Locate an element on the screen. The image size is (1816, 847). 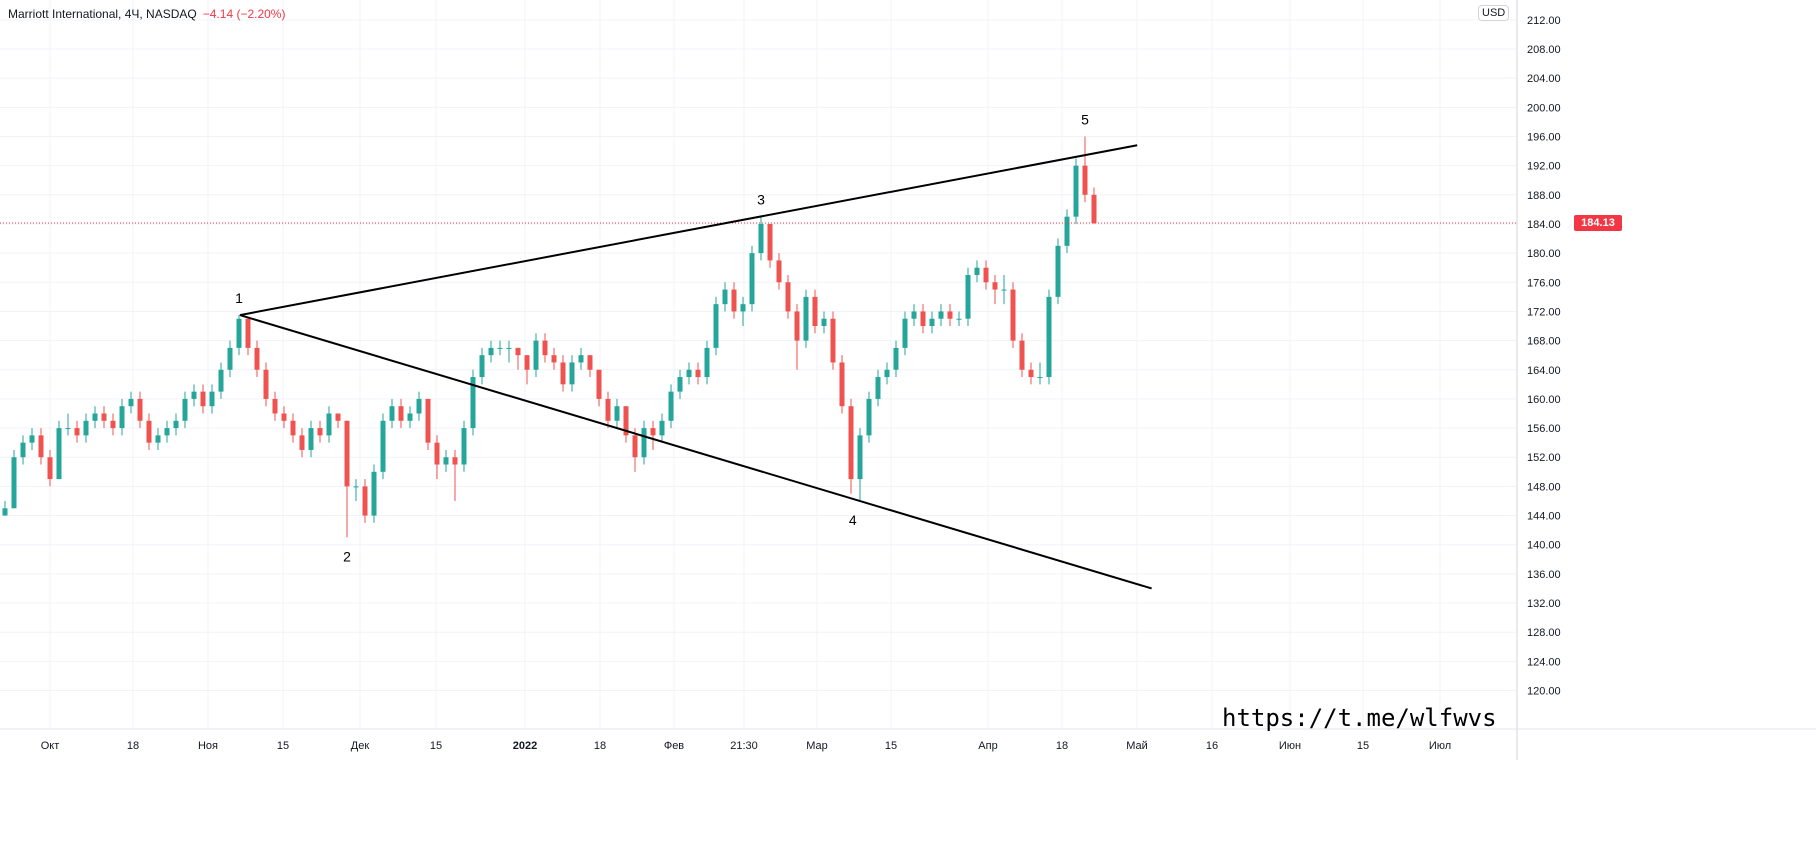
trendline is located at coordinates (688, 230).